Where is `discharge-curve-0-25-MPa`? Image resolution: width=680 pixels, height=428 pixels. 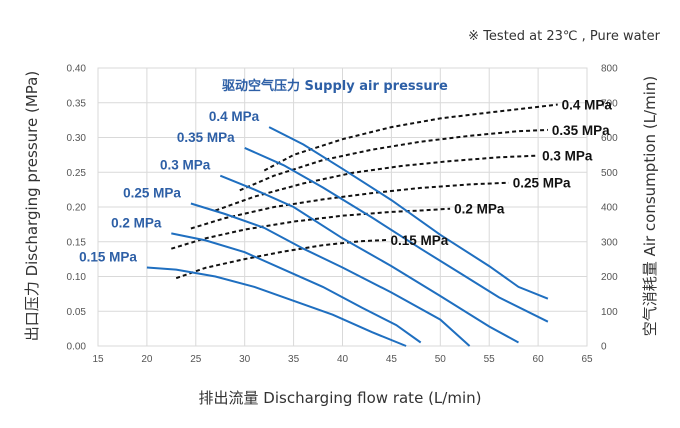 discharge-curve-0-25-MPa is located at coordinates (330, 274).